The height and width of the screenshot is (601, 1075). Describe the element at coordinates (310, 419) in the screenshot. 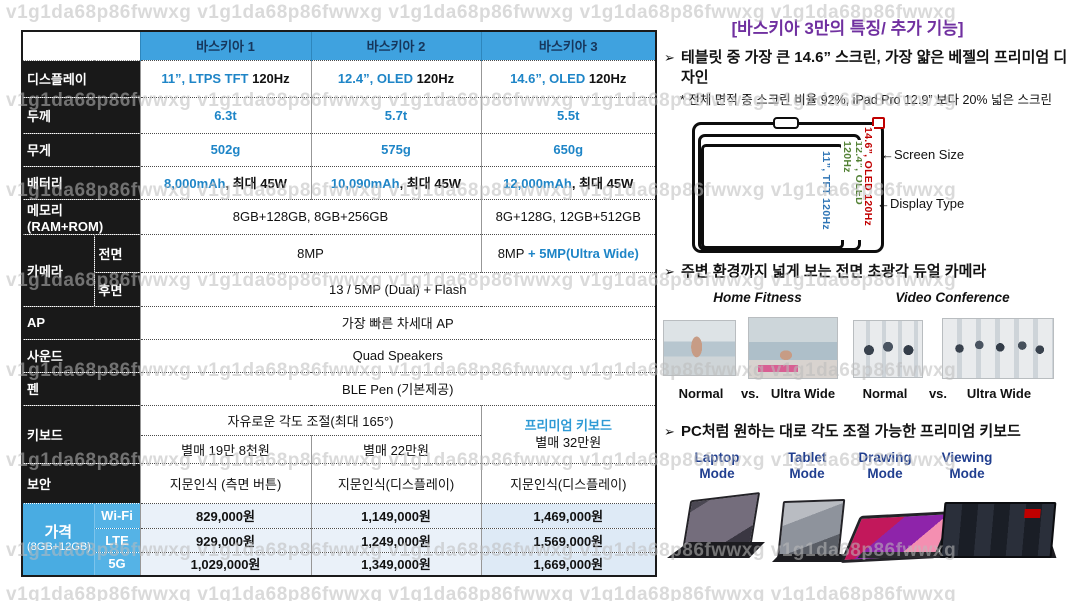

I see `keyboard-angle-value-1-2: 자유로운 각도 조절(최대 165°)` at that location.